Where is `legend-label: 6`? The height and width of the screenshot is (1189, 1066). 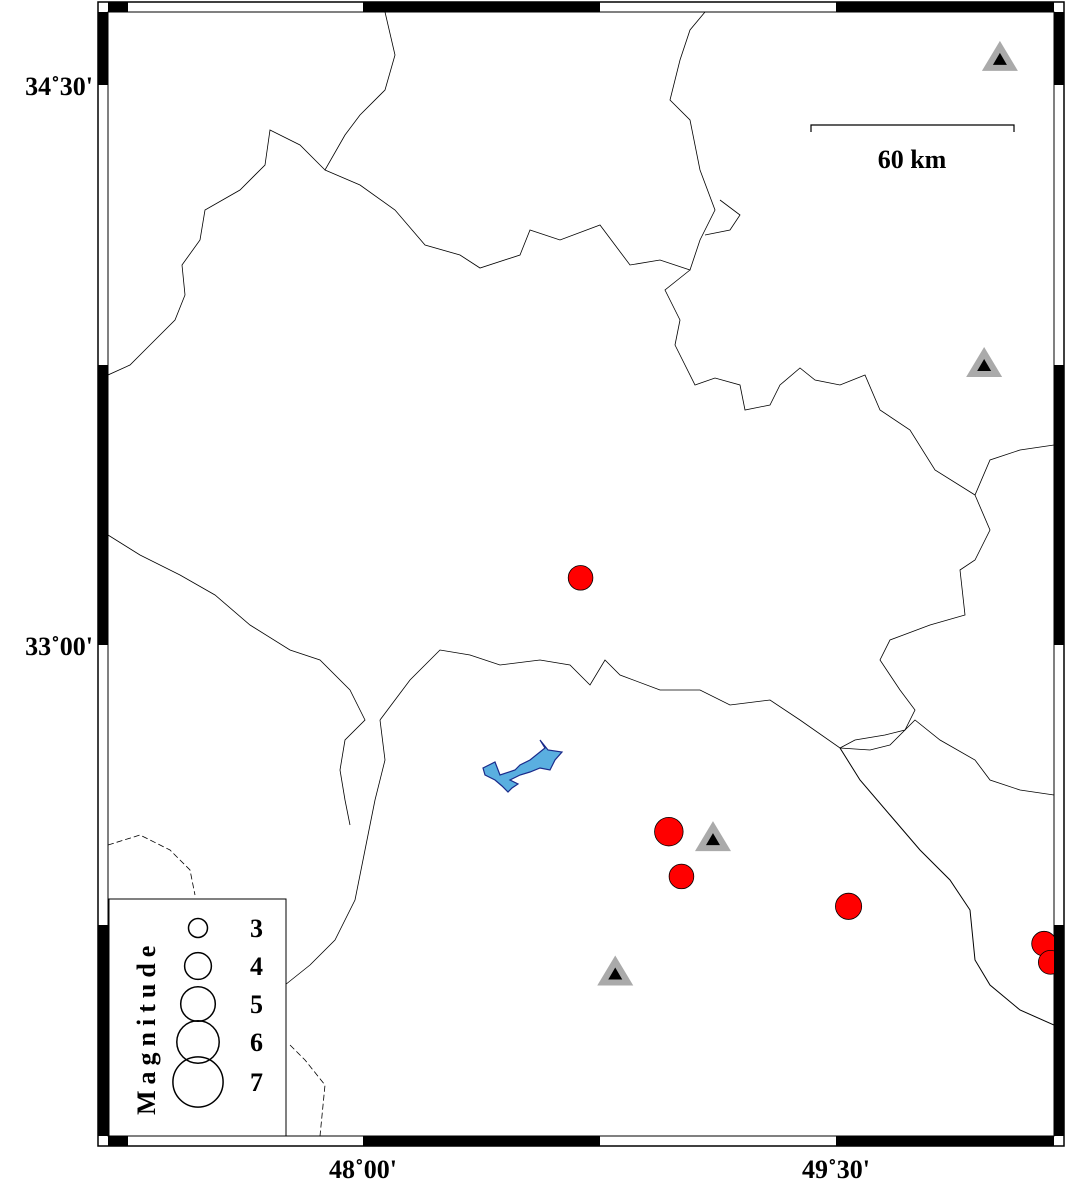
legend-label: 6 is located at coordinates (256, 1042).